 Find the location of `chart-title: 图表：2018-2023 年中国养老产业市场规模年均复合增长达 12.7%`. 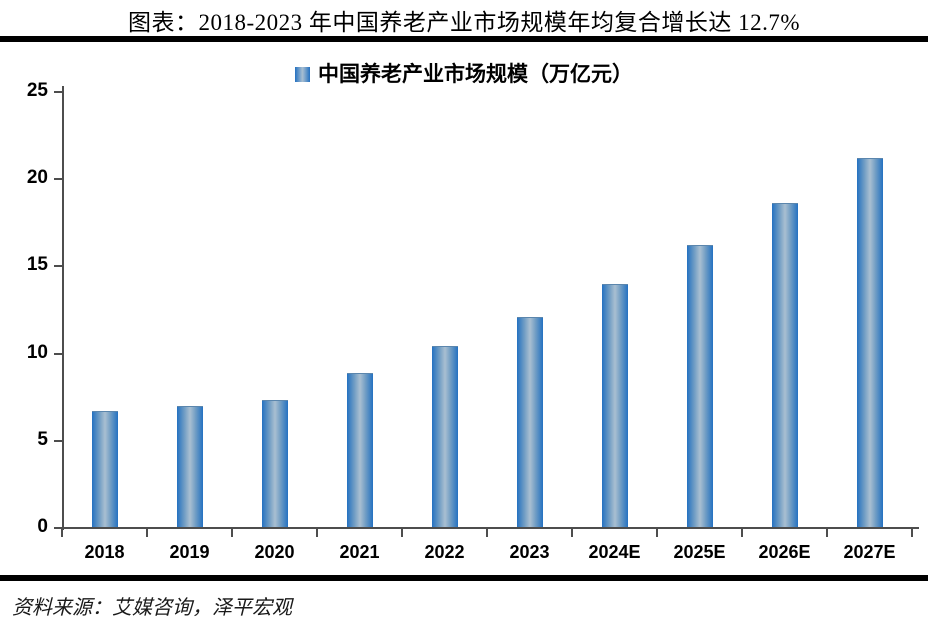

chart-title: 图表：2018-2023 年中国养老产业市场规模年均复合增长达 12.7% is located at coordinates (464, 22).